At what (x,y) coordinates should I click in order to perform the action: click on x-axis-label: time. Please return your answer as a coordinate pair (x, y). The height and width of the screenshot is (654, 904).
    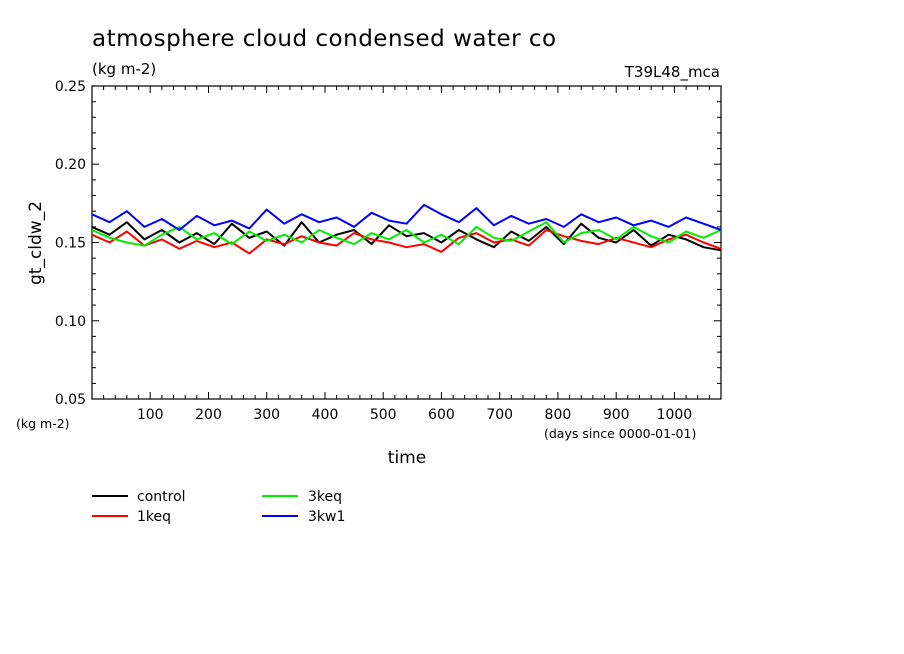
    Looking at the image, I should click on (407, 458).